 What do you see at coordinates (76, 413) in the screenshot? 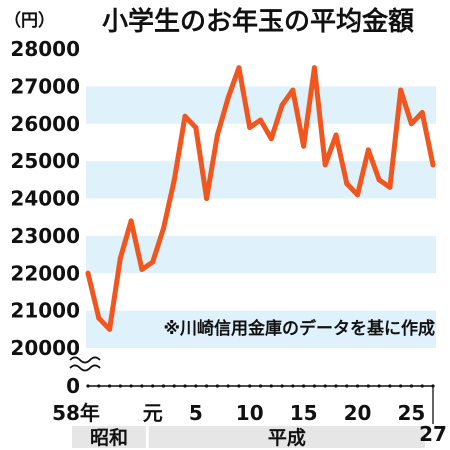
I see `x-tick-label: 58年` at bounding box center [76, 413].